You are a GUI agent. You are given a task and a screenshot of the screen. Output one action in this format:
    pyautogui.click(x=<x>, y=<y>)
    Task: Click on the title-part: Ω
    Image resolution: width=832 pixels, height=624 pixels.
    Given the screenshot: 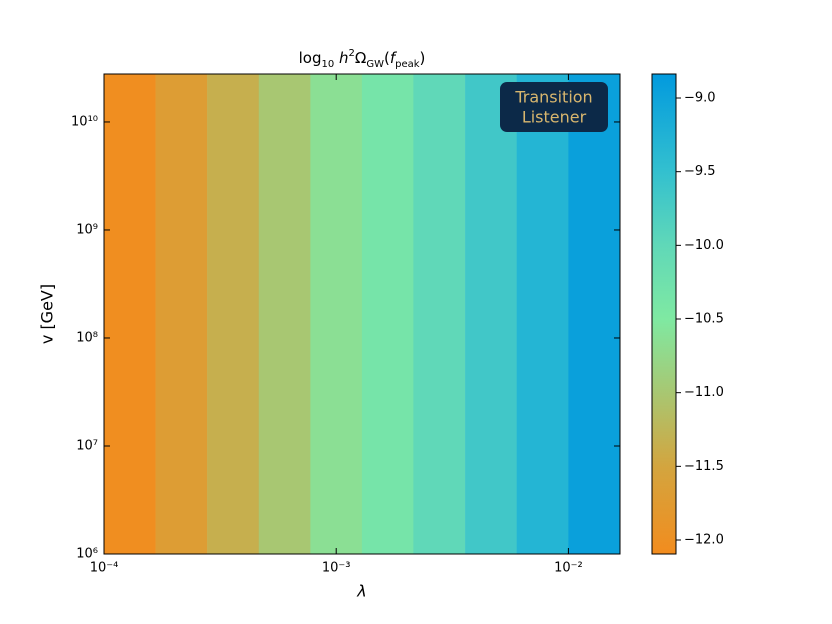 What is the action you would take?
    pyautogui.click(x=360, y=58)
    